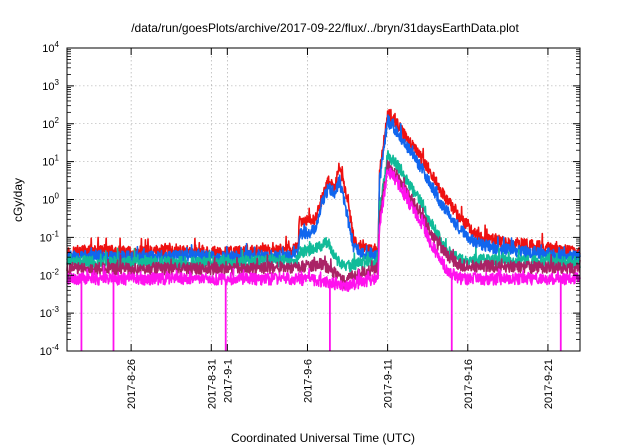 This screenshot has height=448, width=640. What do you see at coordinates (549, 384) in the screenshot?
I see `x-tick-label: 2017-9-21` at bounding box center [549, 384].